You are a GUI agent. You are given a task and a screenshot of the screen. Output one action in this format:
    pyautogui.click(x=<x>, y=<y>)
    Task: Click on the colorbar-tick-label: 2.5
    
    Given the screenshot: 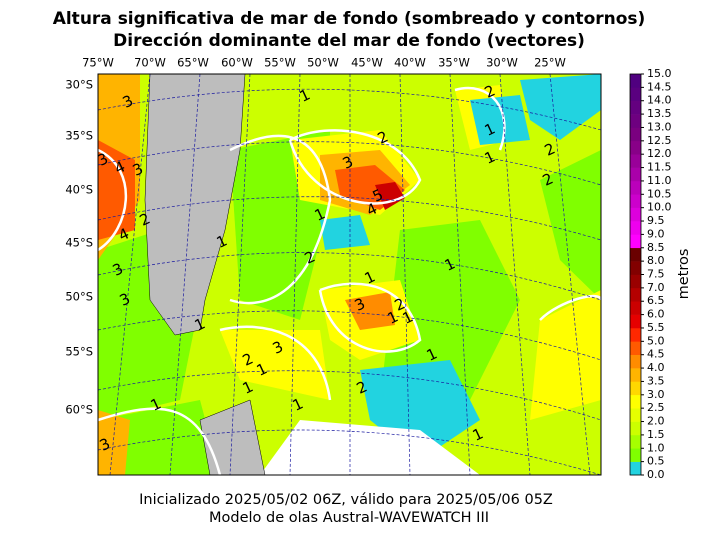 What is the action you would take?
    pyautogui.click(x=656, y=407)
    